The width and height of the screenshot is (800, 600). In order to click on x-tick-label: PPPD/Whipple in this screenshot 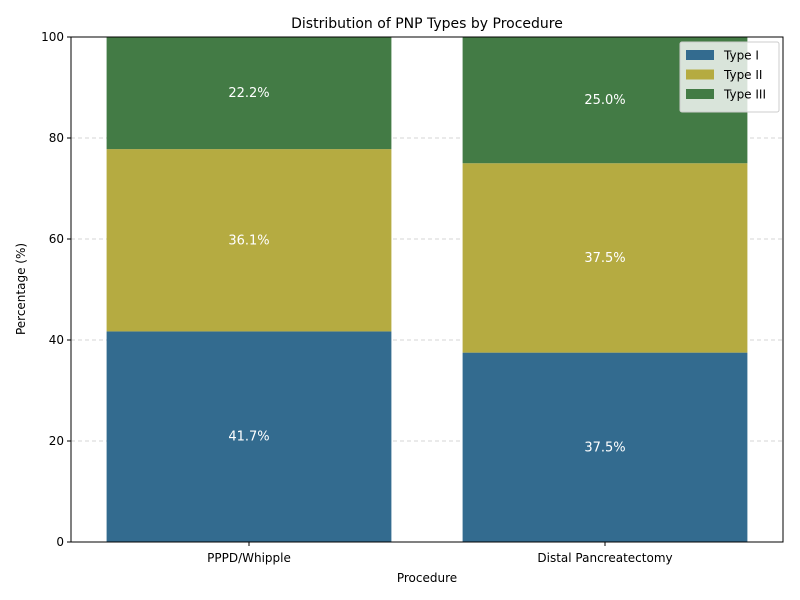, I will do `click(249, 558)`.